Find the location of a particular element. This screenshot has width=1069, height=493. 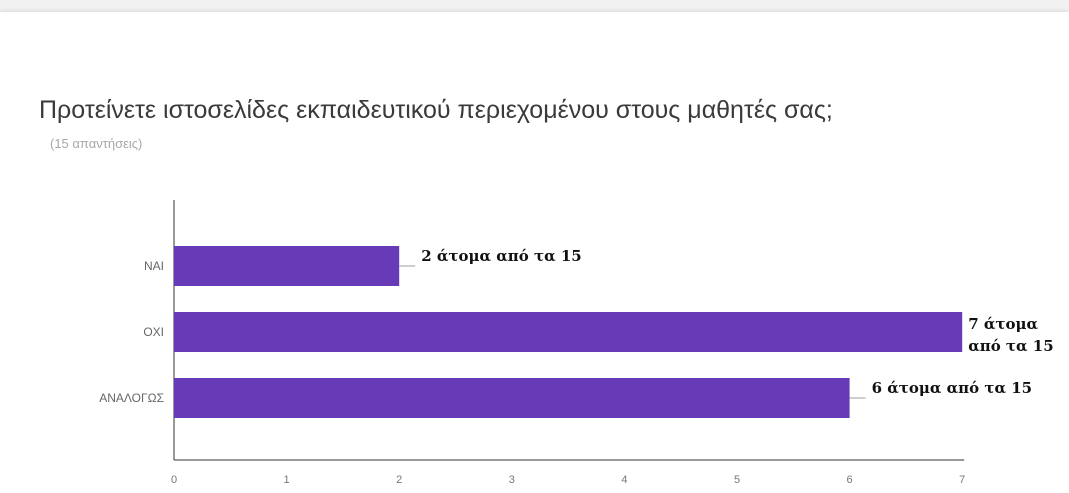

x-tick-label: 5 is located at coordinates (737, 480).